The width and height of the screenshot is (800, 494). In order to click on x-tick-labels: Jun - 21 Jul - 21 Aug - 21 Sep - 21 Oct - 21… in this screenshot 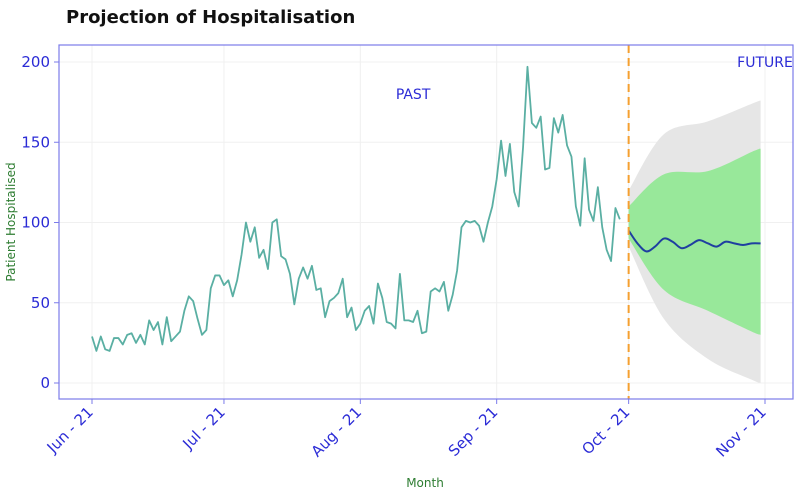, I will do `click(406, 430)`.